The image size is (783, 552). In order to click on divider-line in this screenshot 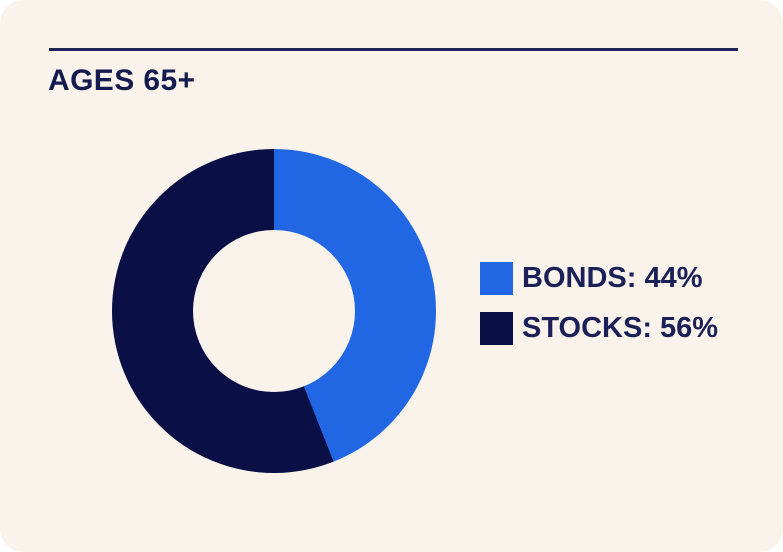, I will do `click(393, 49)`.